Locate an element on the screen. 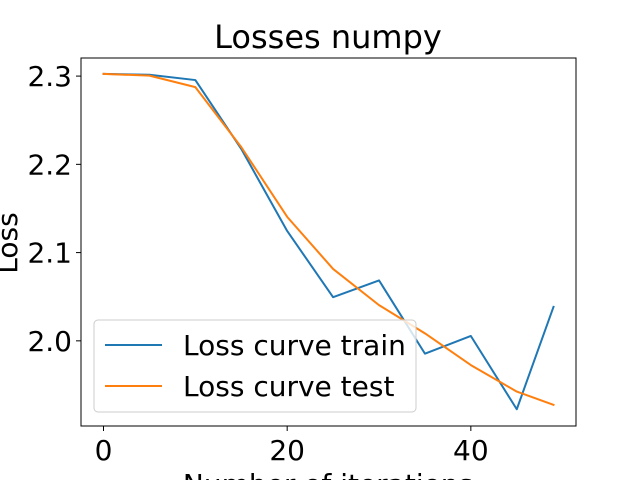 The image size is (640, 480). x-tick-label-1: 20 is located at coordinates (287, 450).